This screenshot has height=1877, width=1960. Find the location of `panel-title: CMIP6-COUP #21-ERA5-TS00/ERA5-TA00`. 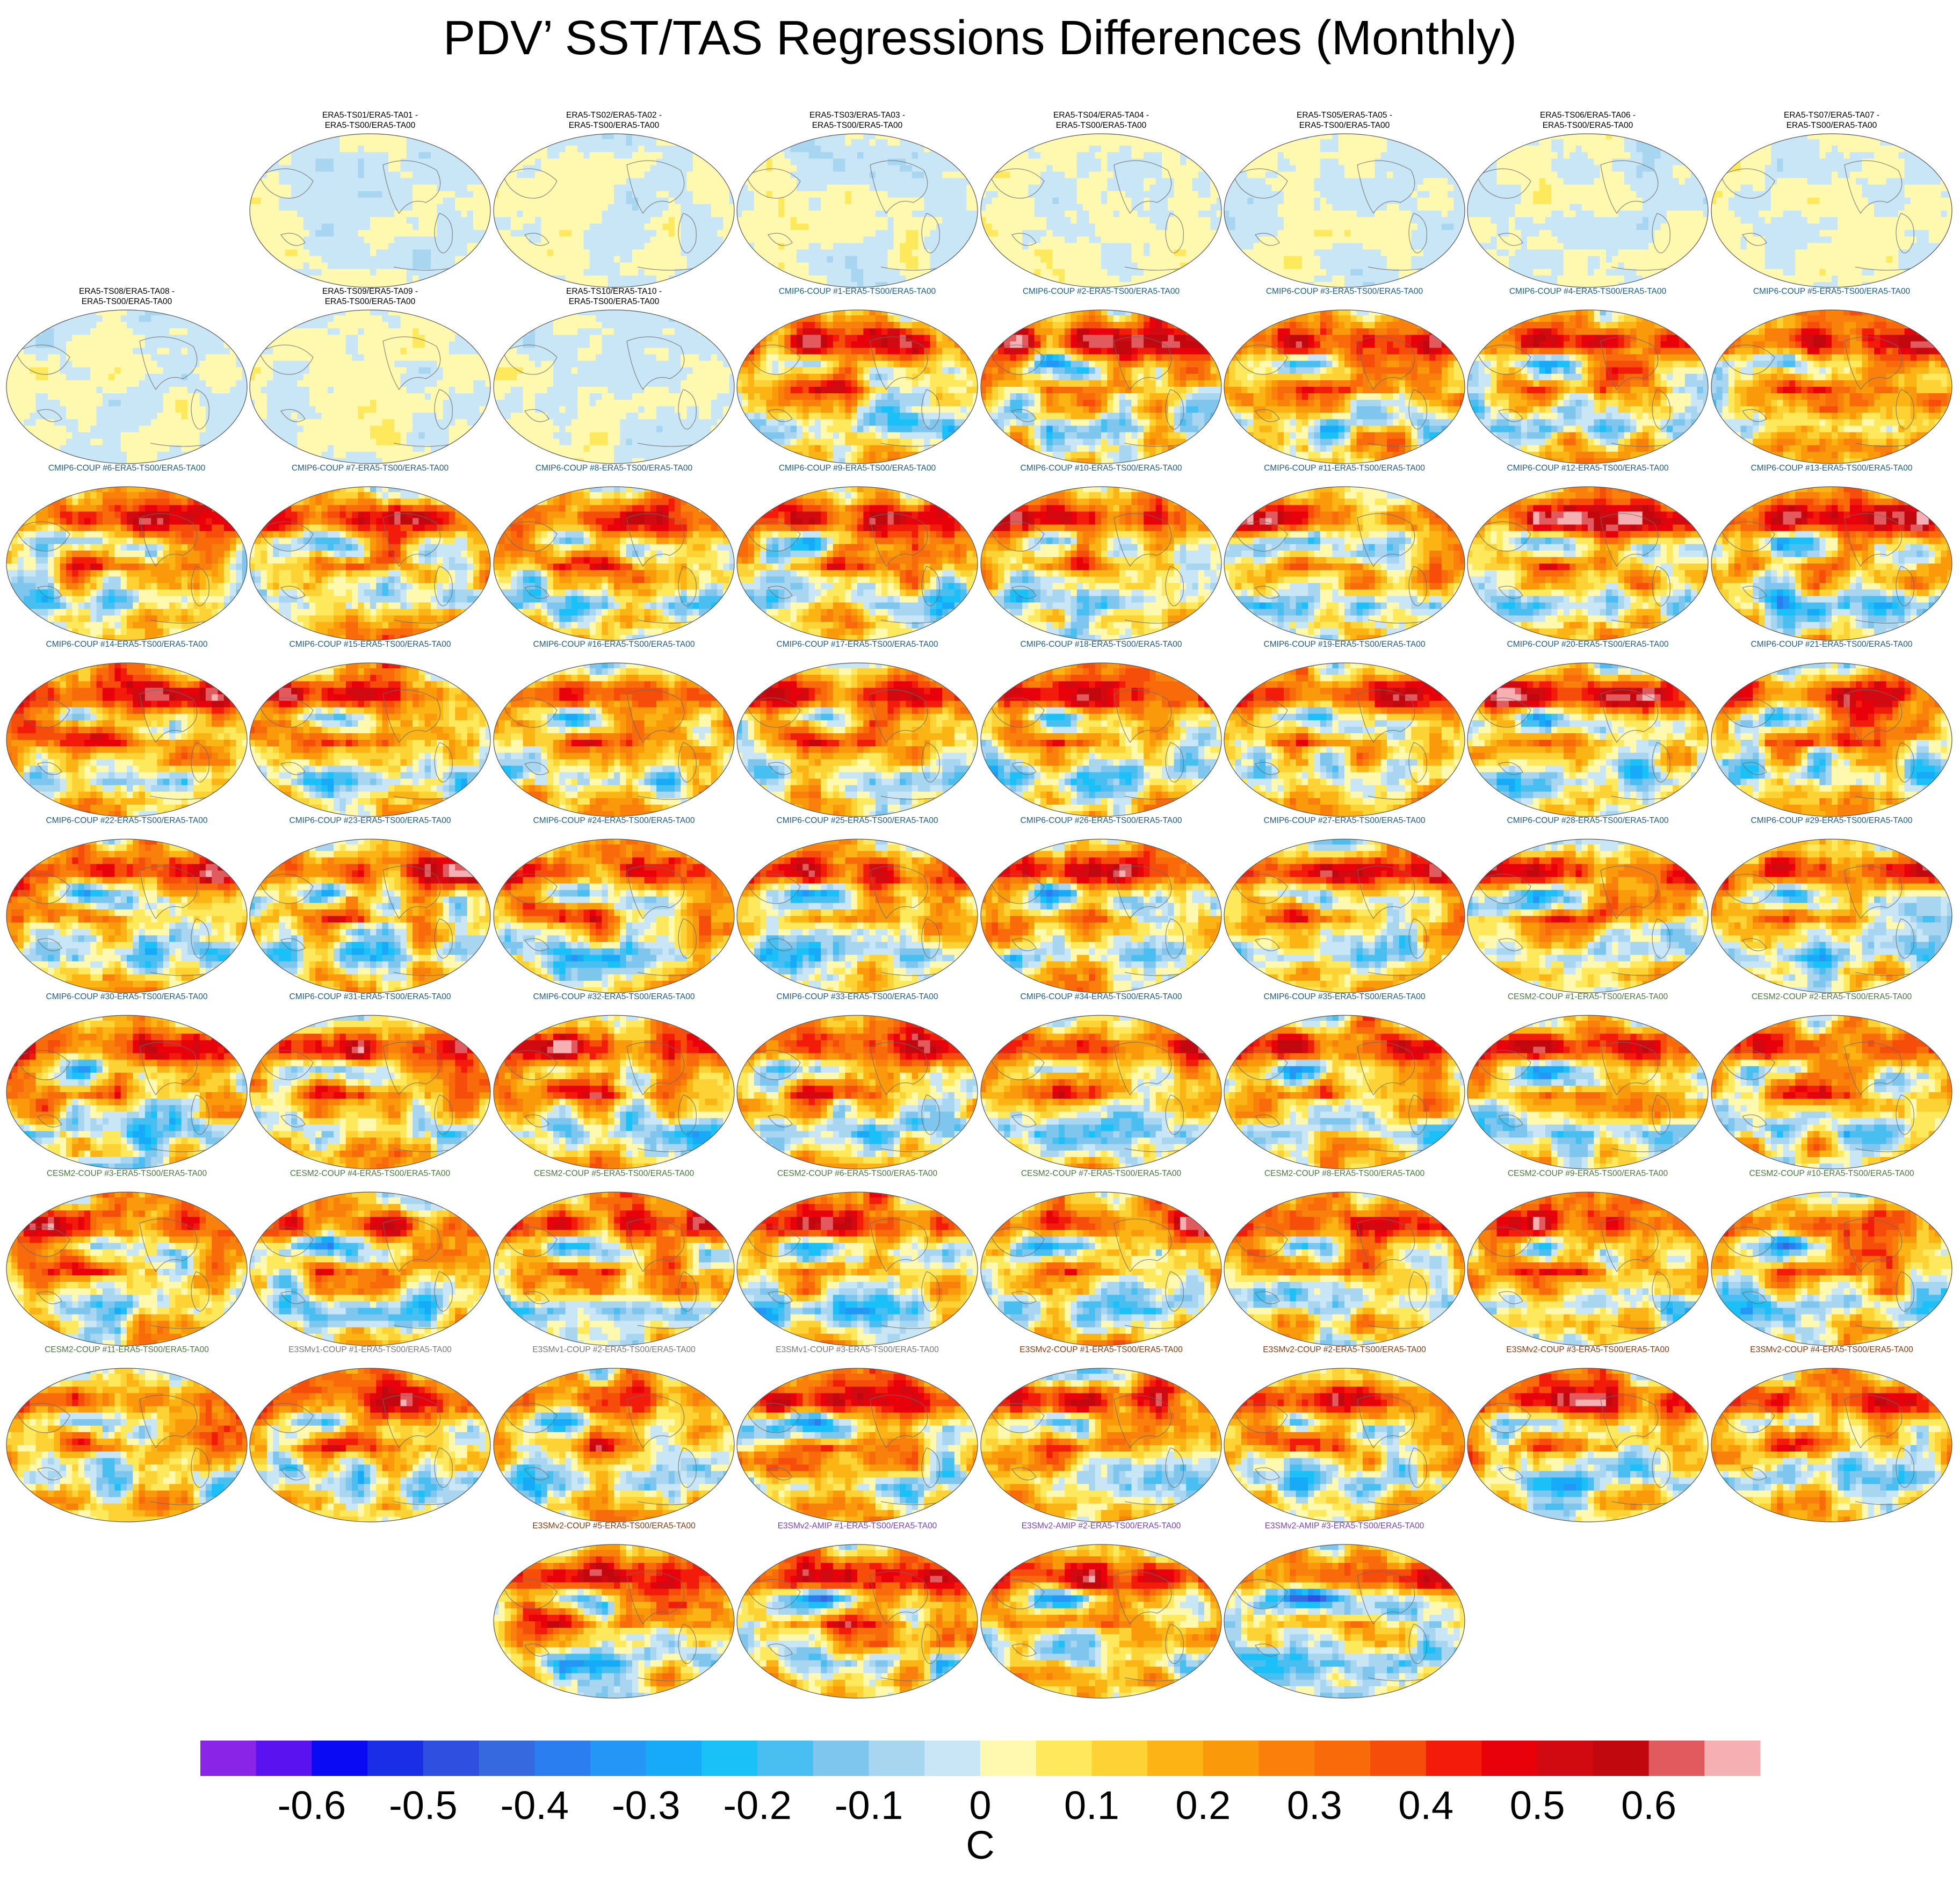

panel-title: CMIP6-COUP #21-ERA5-TS00/ERA5-TA00 is located at coordinates (1831, 644).